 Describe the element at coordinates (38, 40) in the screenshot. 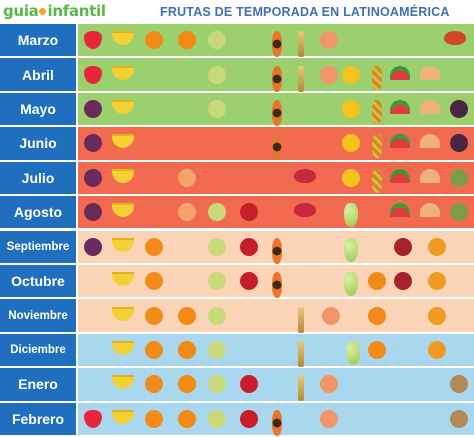

I see `month-label: Marzo` at that location.